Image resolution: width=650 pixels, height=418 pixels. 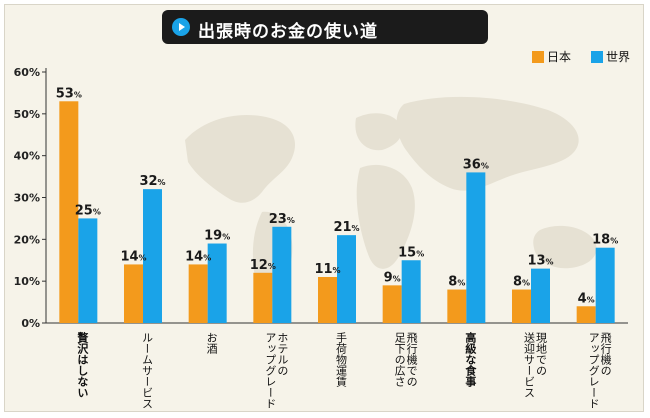 What do you see at coordinates (618, 57) in the screenshot?
I see `legend-label: 世界` at bounding box center [618, 57].